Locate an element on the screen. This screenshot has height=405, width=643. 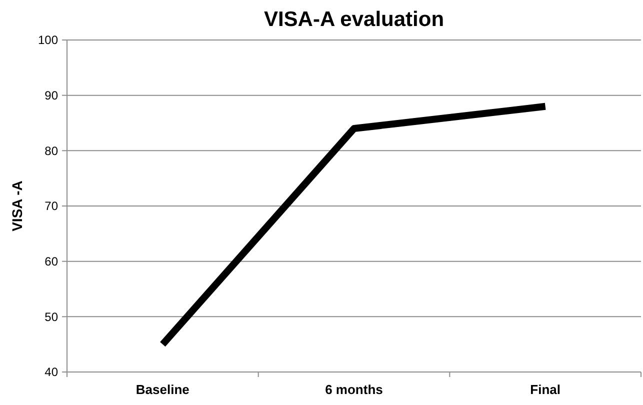
y-tick-label: 90 is located at coordinates (51, 95).